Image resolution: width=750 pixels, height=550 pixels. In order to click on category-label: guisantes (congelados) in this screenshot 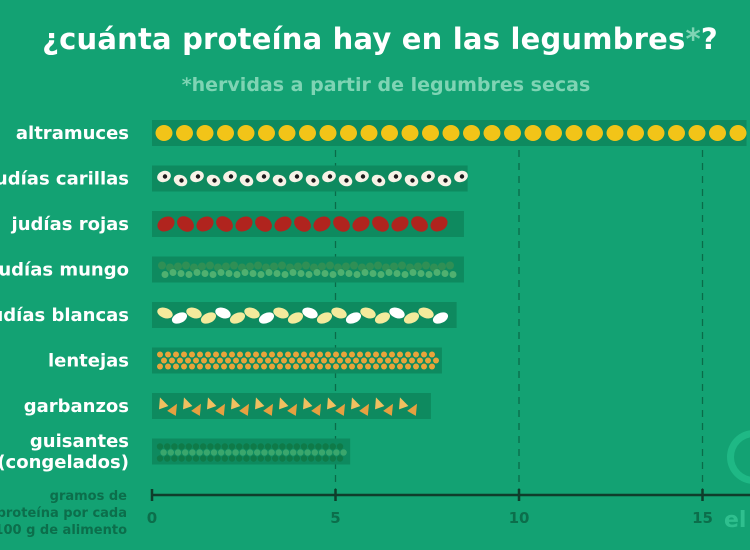, I will do `click(64, 452)`.